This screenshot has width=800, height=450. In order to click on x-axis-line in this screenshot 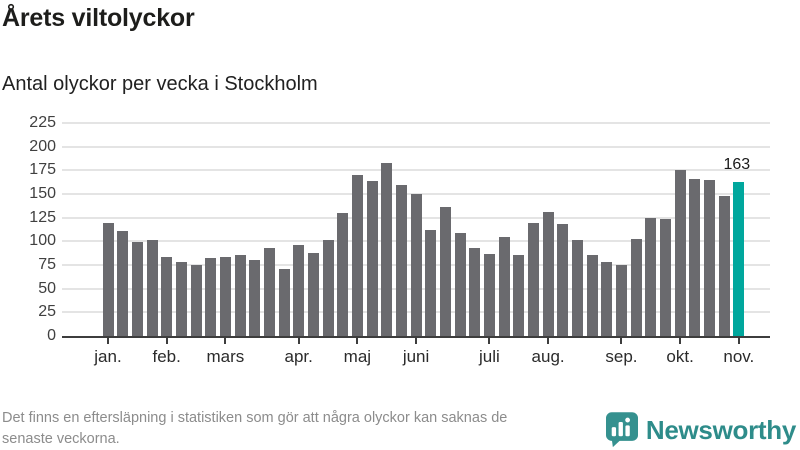, I will do `click(416, 337)`.